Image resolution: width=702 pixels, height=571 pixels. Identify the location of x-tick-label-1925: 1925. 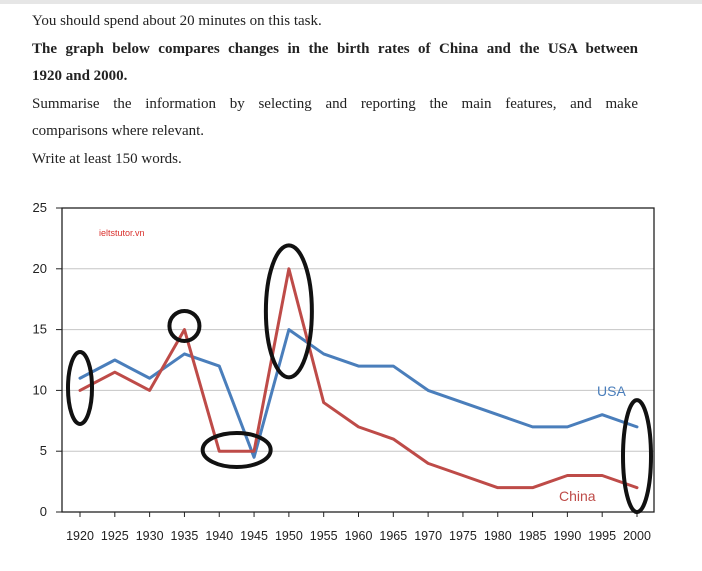
(115, 536).